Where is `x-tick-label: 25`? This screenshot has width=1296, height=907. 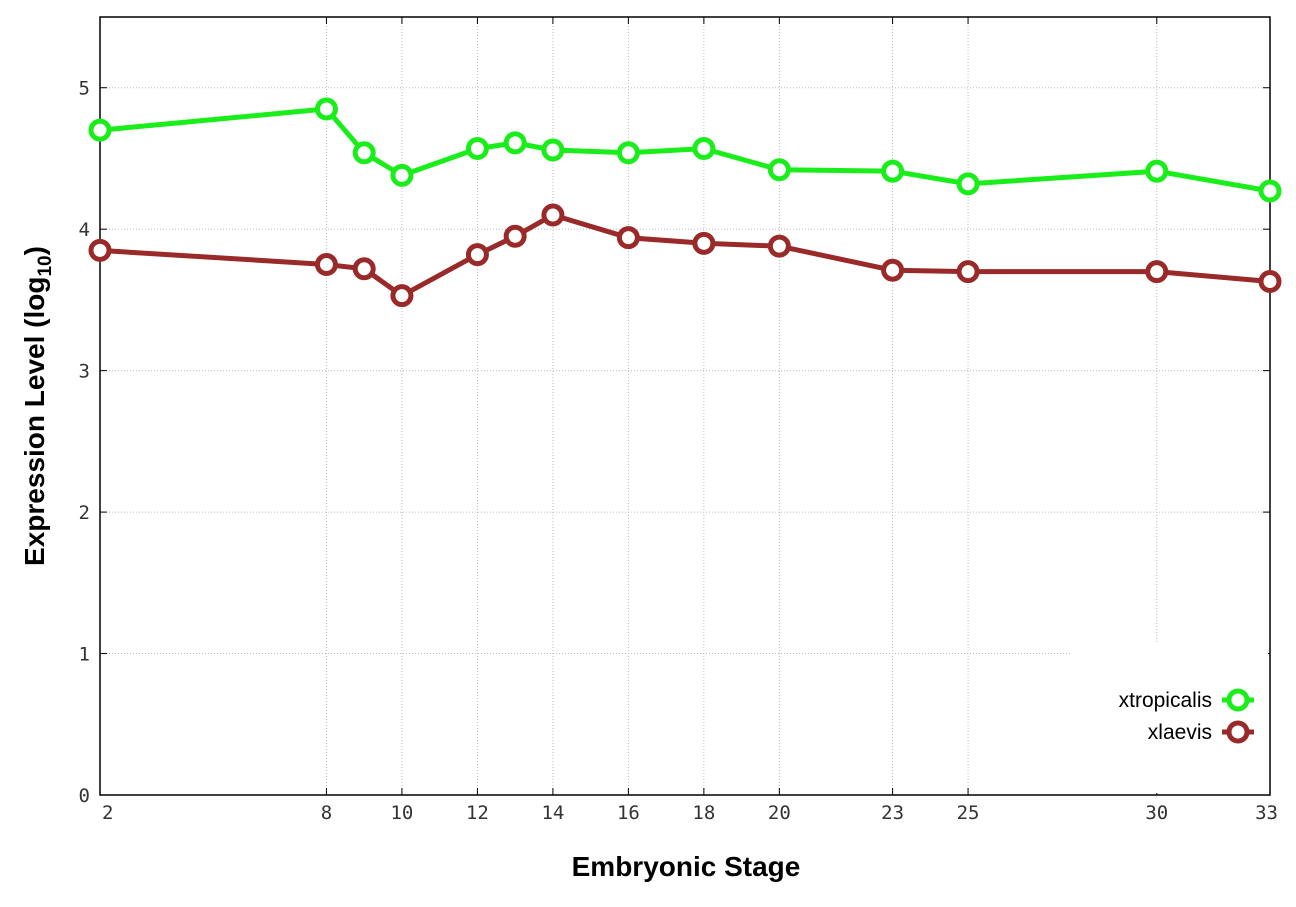 x-tick-label: 25 is located at coordinates (968, 813).